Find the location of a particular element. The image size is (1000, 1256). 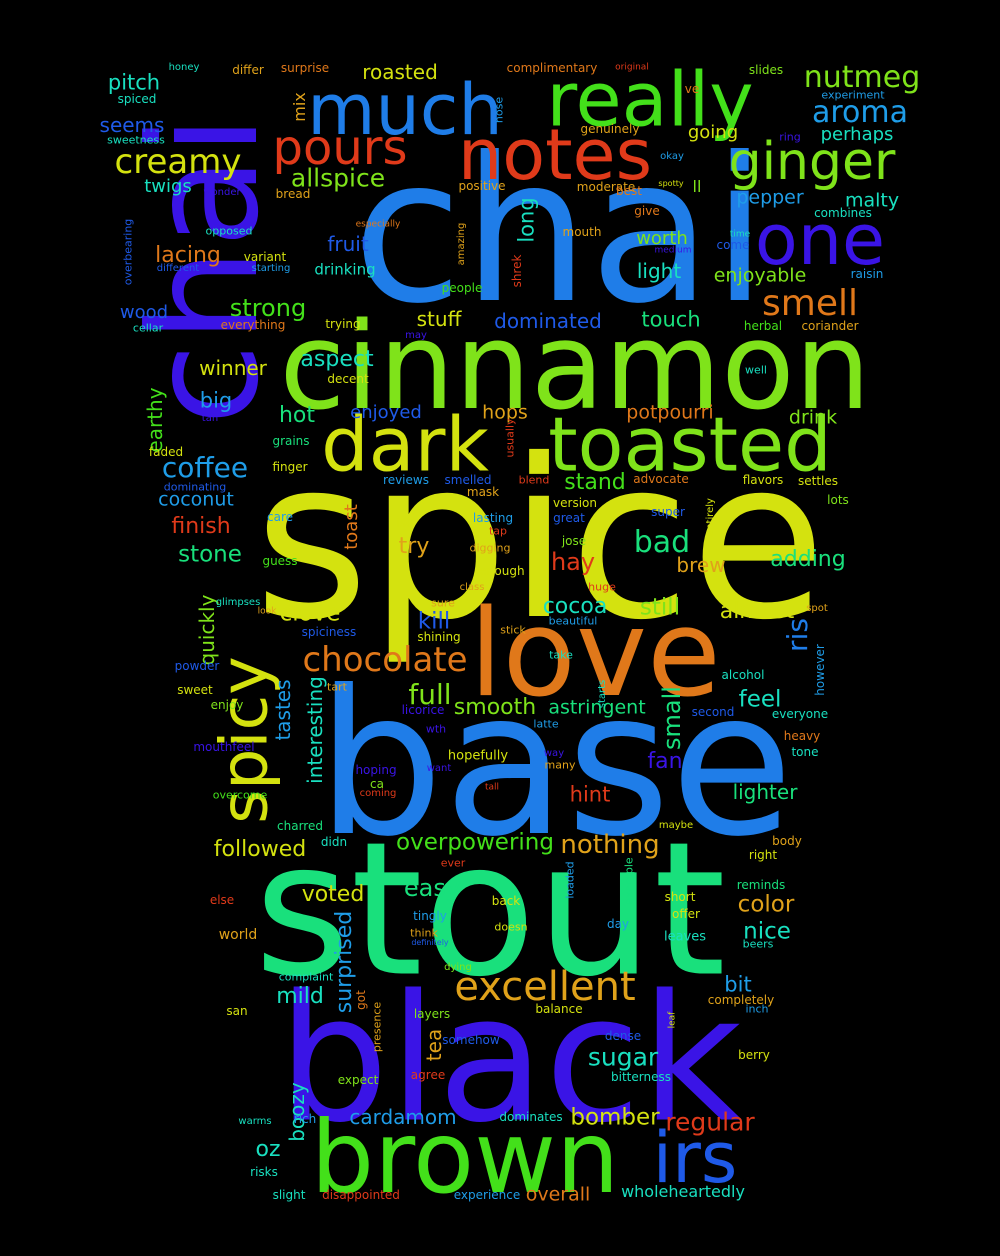

word-cocoa: cocoa is located at coordinates (575, 606).